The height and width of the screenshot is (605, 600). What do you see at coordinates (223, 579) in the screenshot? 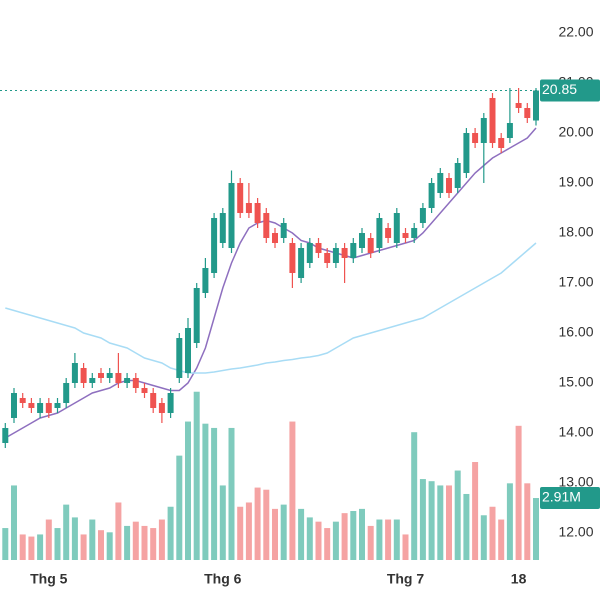
I see `x-tick-label: Thg 6` at bounding box center [223, 579].